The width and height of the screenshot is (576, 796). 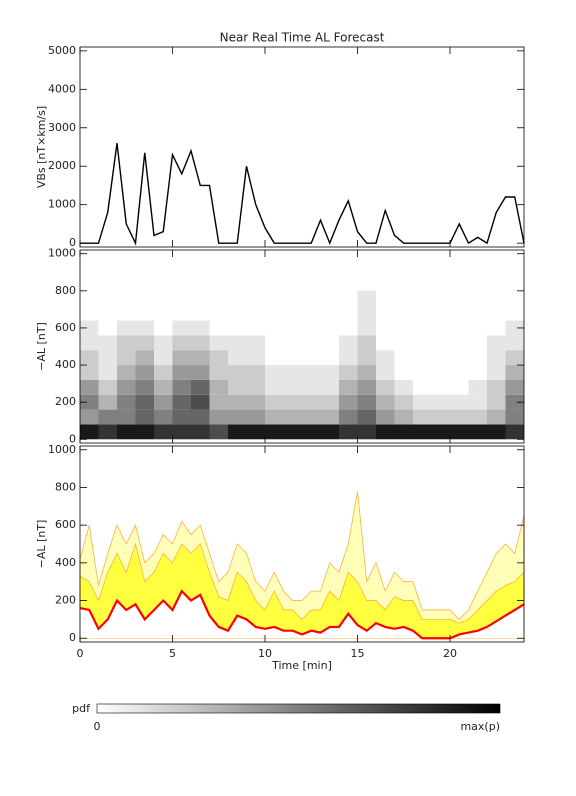 What do you see at coordinates (62, 204) in the screenshot?
I see `y-tick-label: 1000` at bounding box center [62, 204].